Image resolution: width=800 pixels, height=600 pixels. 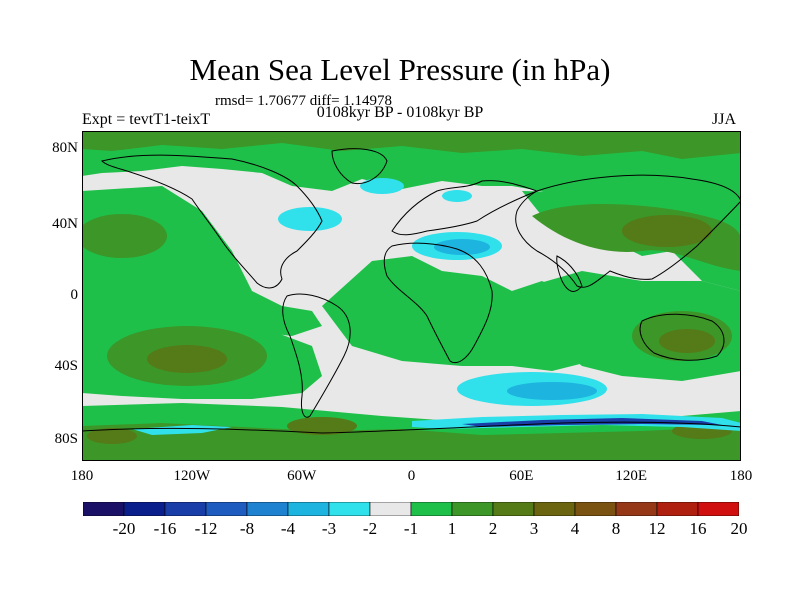 What do you see at coordinates (411, 528) in the screenshot?
I see `colorbar-label: -1` at bounding box center [411, 528].